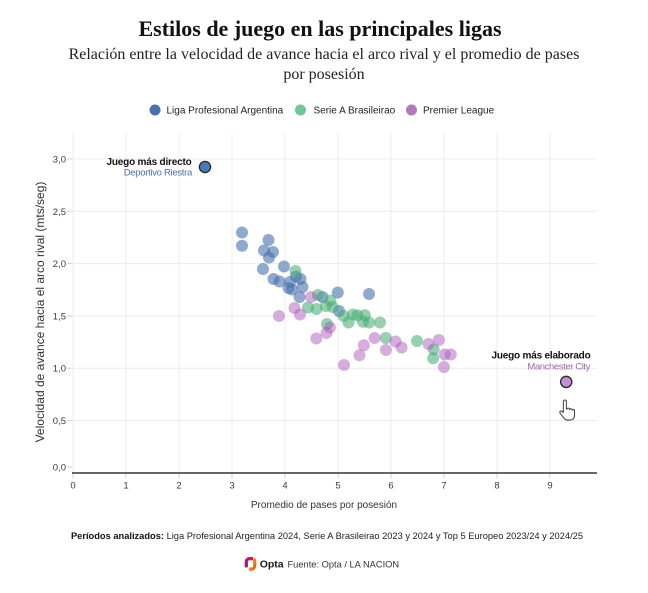  Describe the element at coordinates (459, 111) in the screenshot. I see `svg-text: Premier League` at that location.